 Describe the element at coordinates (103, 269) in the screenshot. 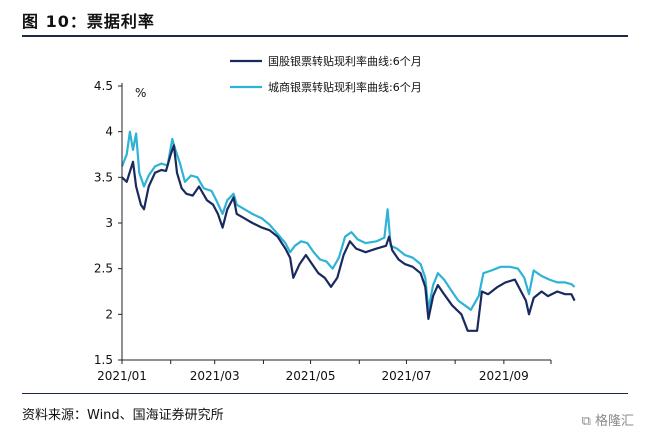

I see `y-tick-label: 2.5` at that location.